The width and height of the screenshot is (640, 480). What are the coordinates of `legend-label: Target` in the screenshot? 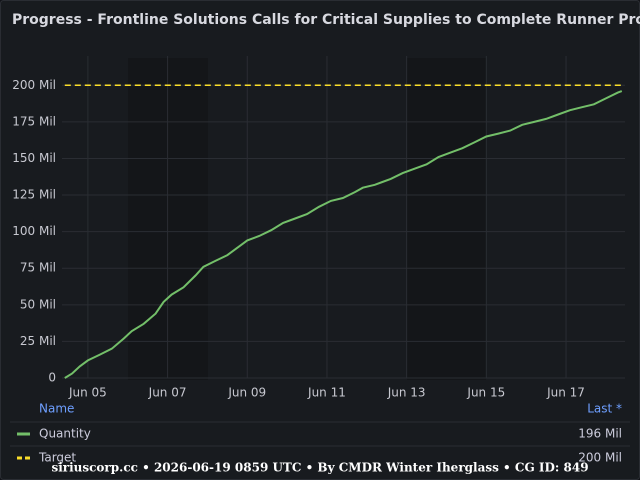 It's located at (57, 458).